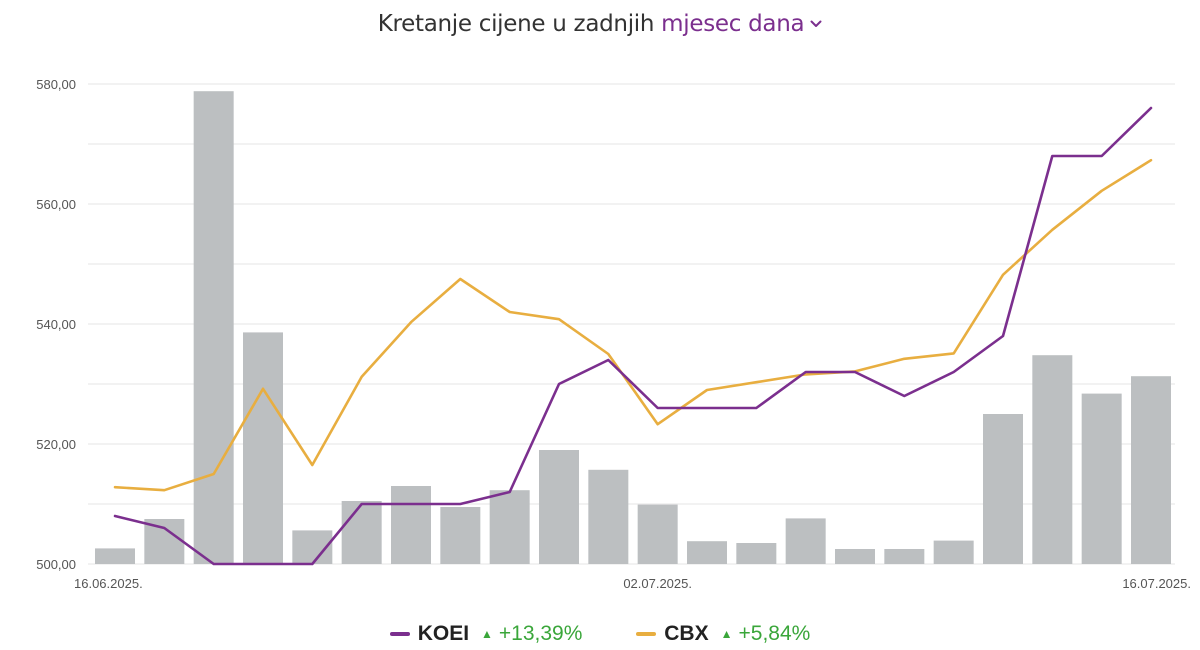  Describe the element at coordinates (774, 633) in the screenshot. I see `legend-change-cbx: +5,84%` at that location.